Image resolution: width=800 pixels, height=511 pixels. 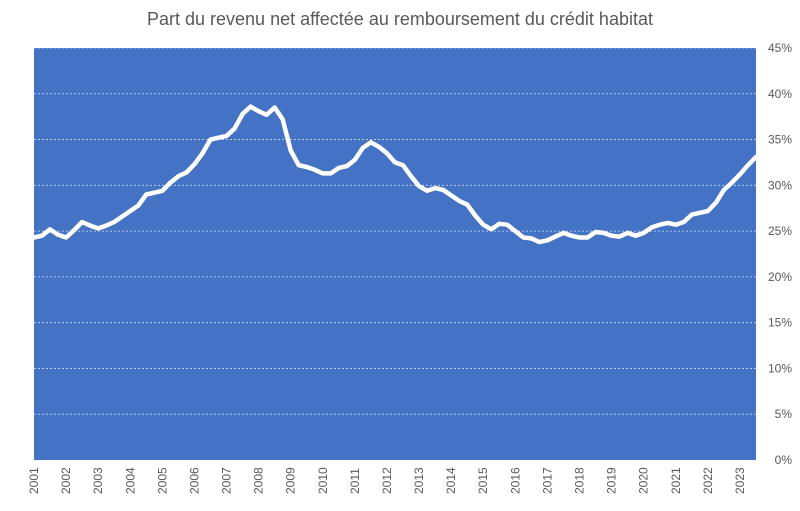 What do you see at coordinates (780, 185) in the screenshot?
I see `y-tick-label: 30%` at bounding box center [780, 185].